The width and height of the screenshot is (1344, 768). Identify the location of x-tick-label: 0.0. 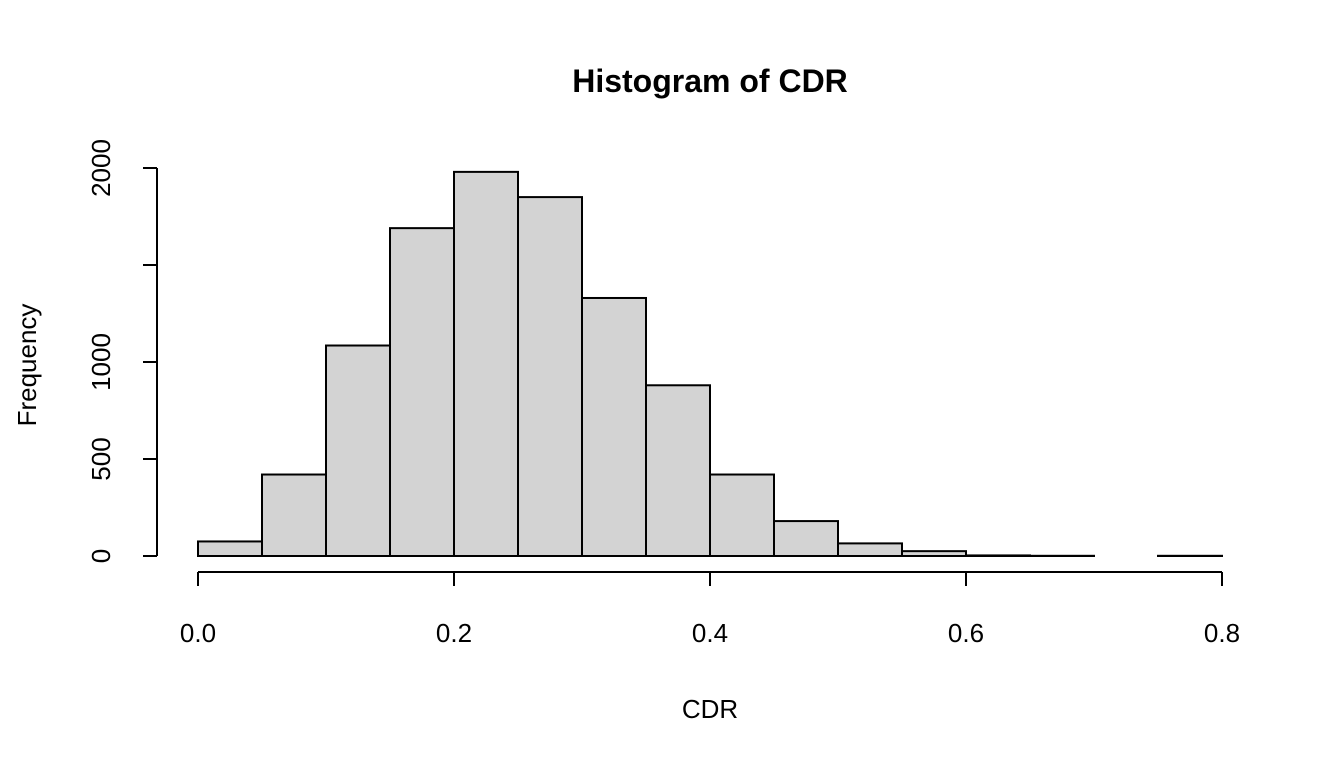
(198, 633).